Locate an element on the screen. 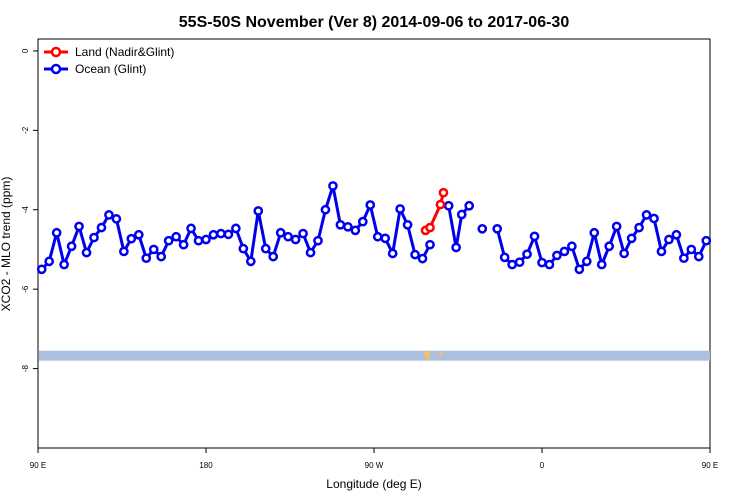 Image resolution: width=750 pixels, height=500 pixels. y-tick-label: -4 is located at coordinates (25, 210).